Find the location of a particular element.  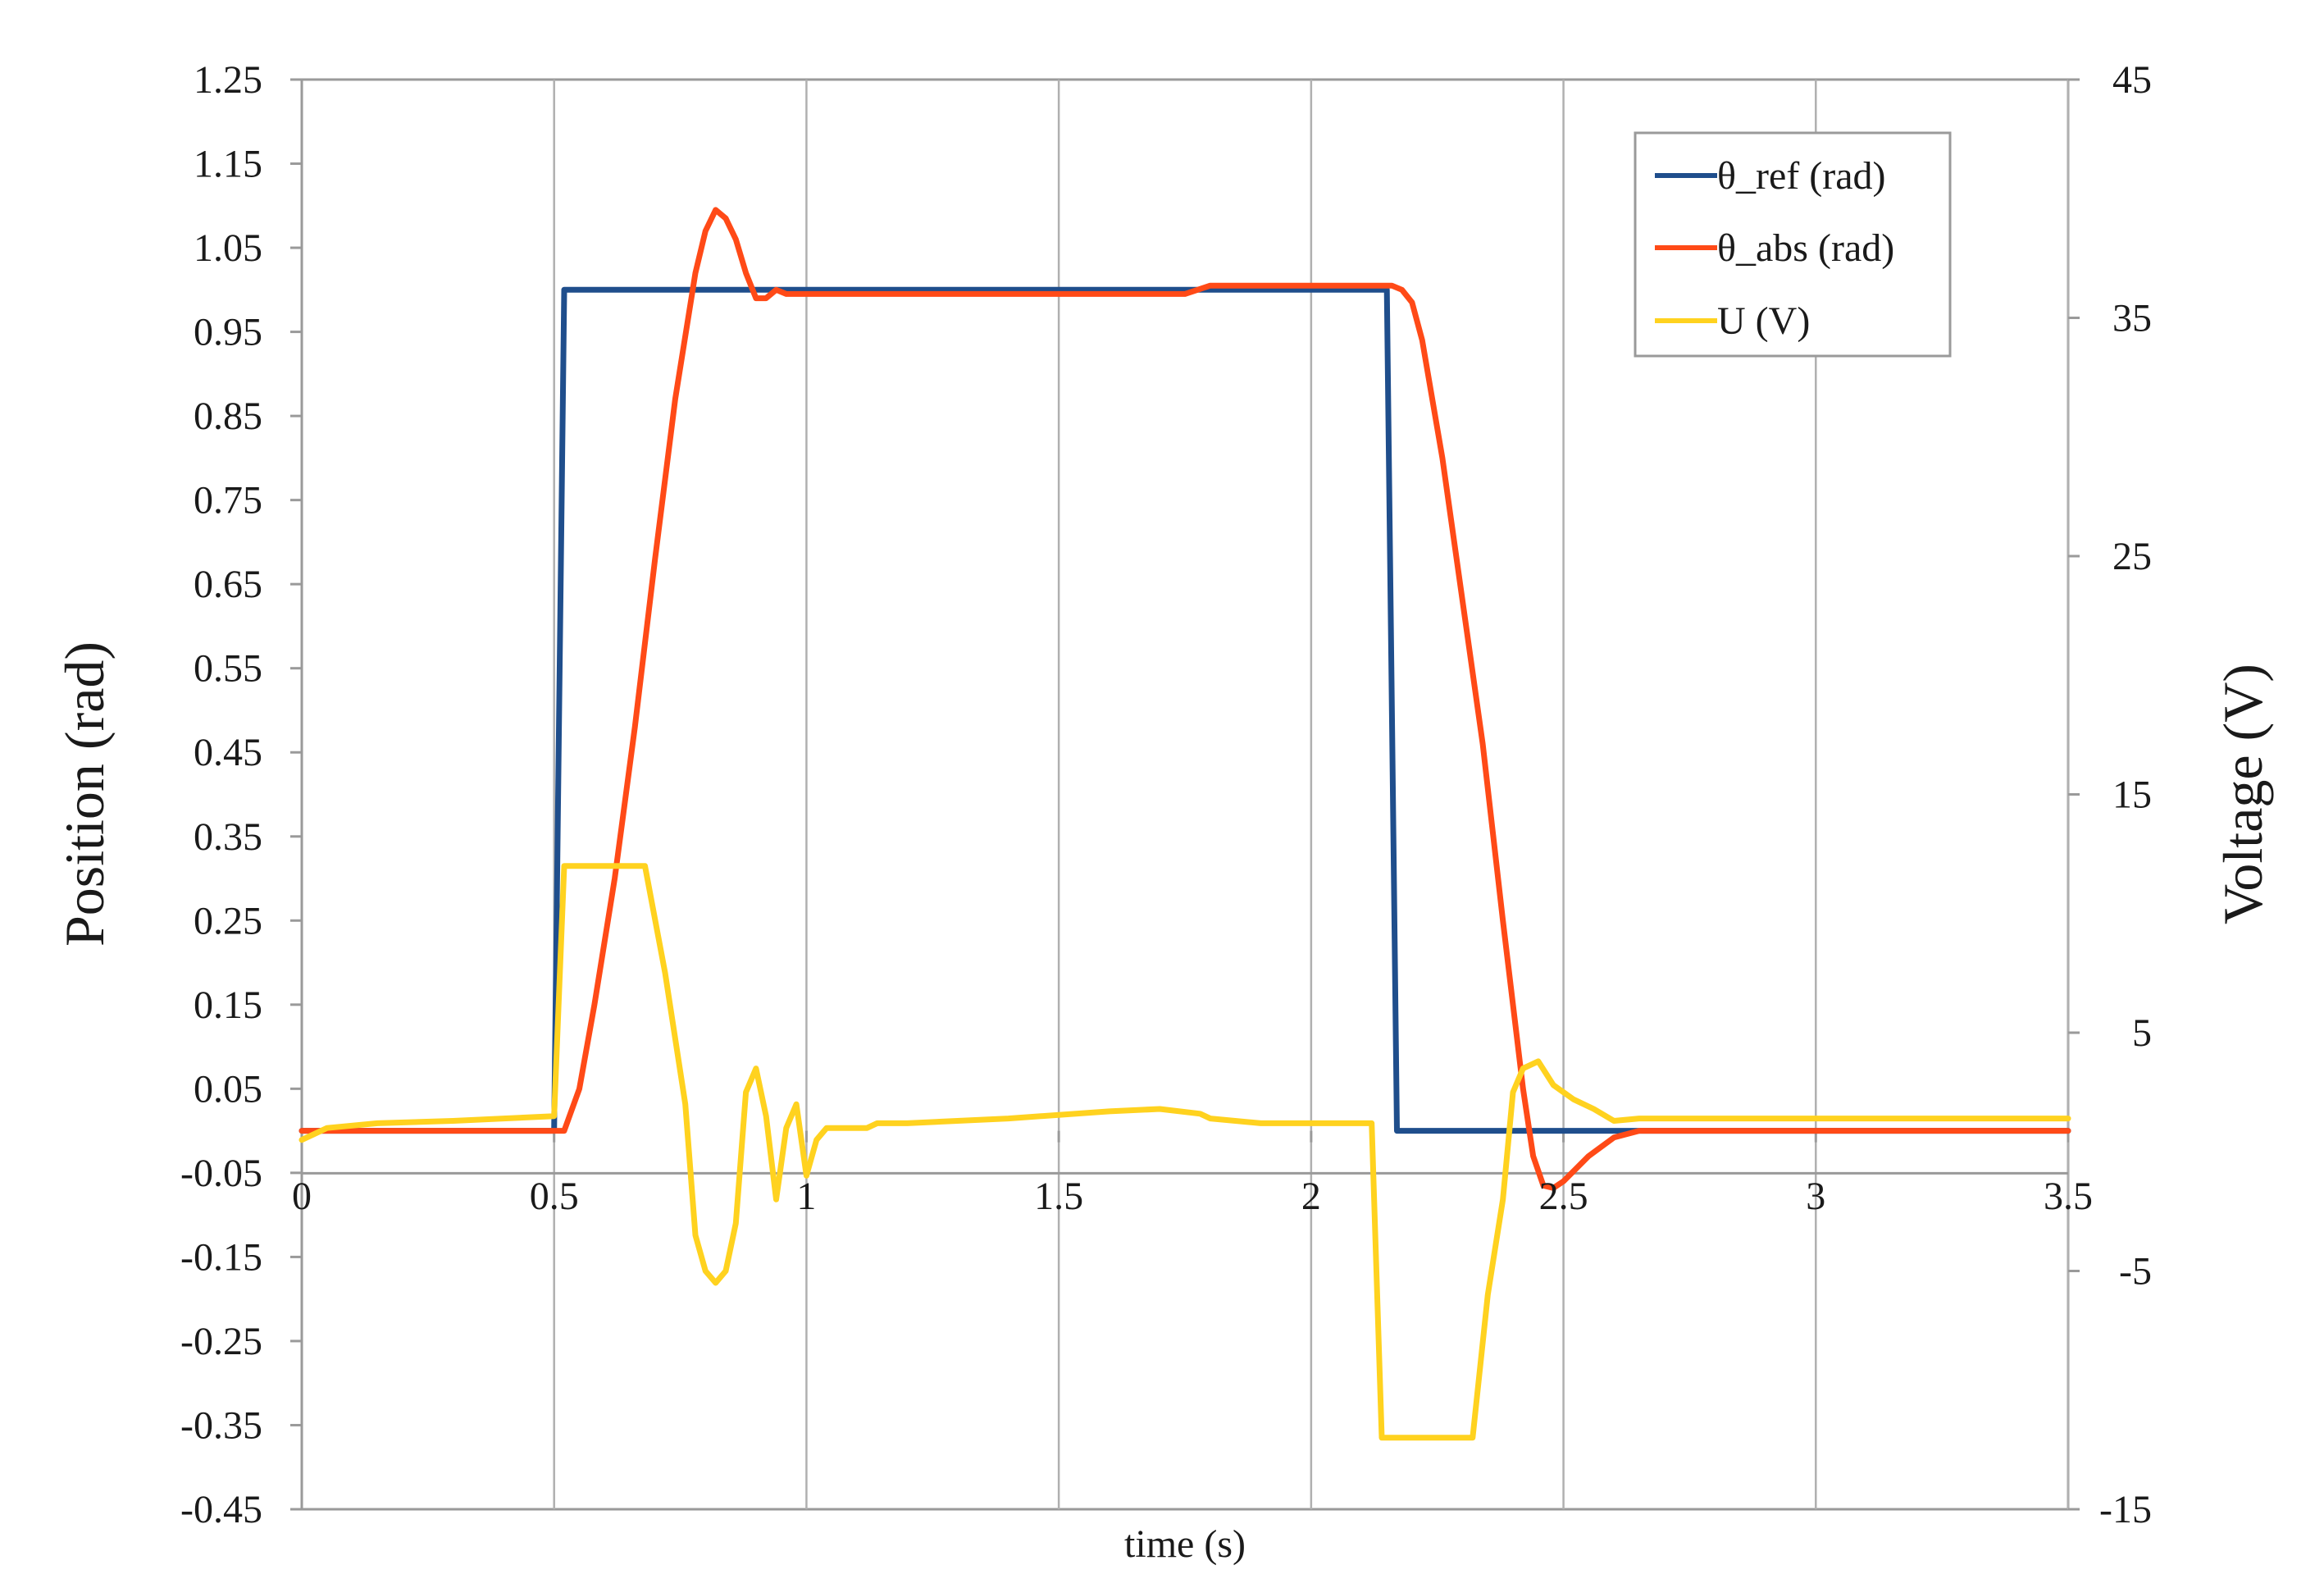

x-tick-label: 1 is located at coordinates (806, 1196).